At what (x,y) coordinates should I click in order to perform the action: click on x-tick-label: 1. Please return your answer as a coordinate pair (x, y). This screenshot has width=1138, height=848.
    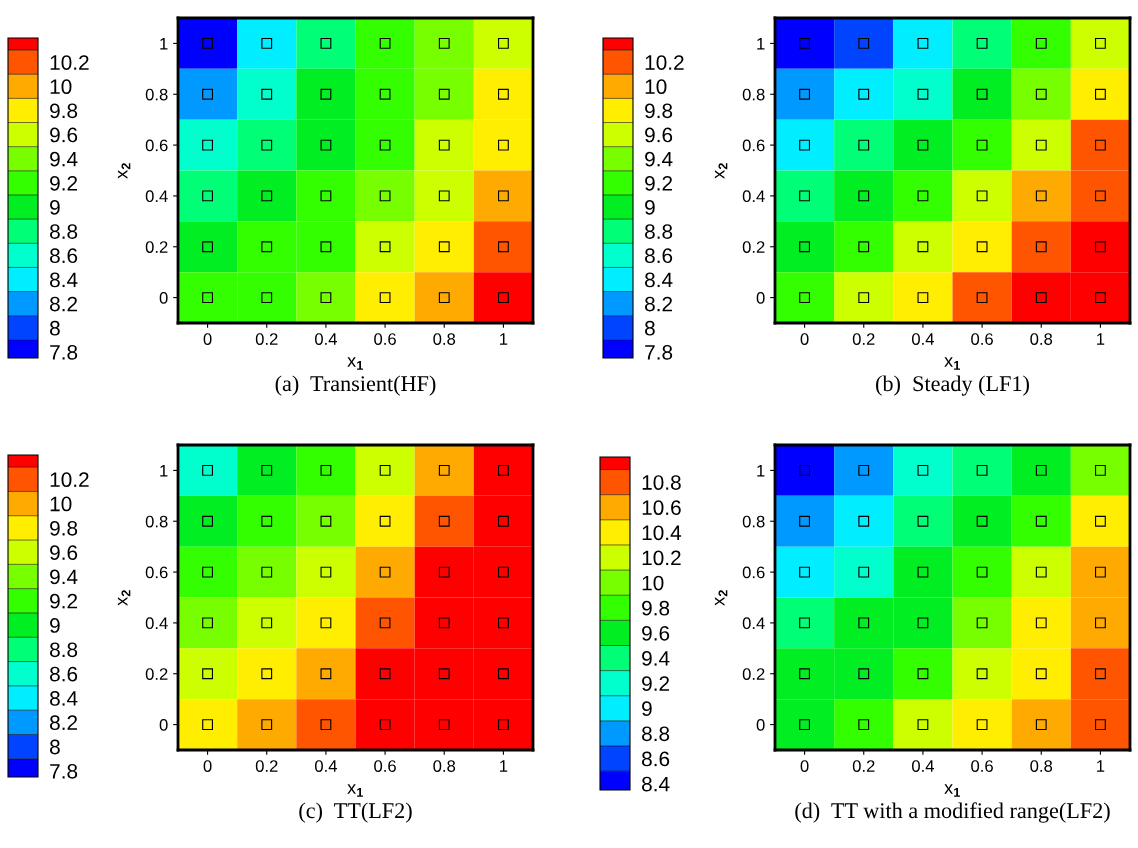
    Looking at the image, I should click on (504, 766).